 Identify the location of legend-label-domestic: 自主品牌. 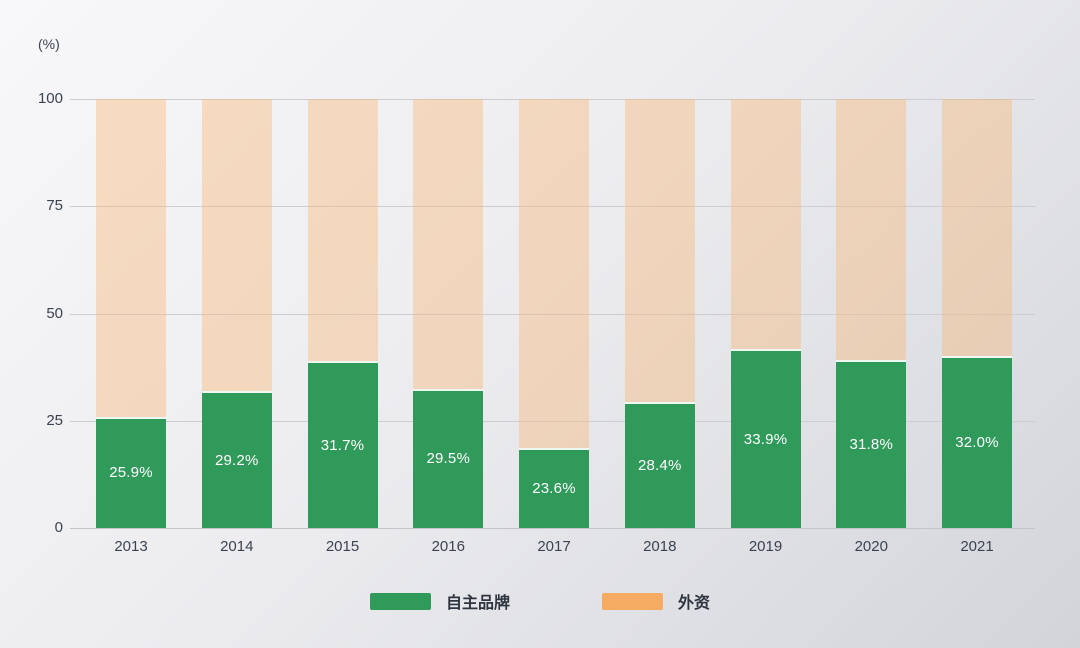
(477, 603).